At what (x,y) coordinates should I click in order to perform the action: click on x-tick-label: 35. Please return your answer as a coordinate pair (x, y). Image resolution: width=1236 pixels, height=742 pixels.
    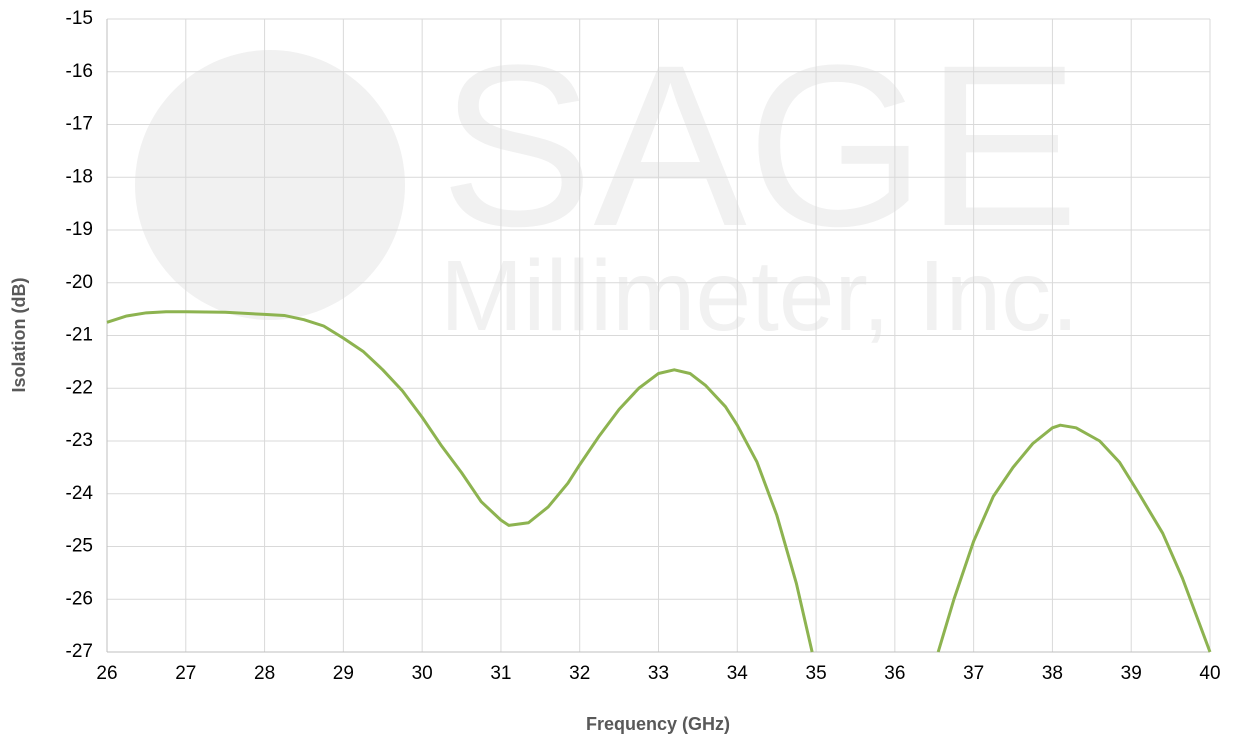
    Looking at the image, I should click on (816, 673).